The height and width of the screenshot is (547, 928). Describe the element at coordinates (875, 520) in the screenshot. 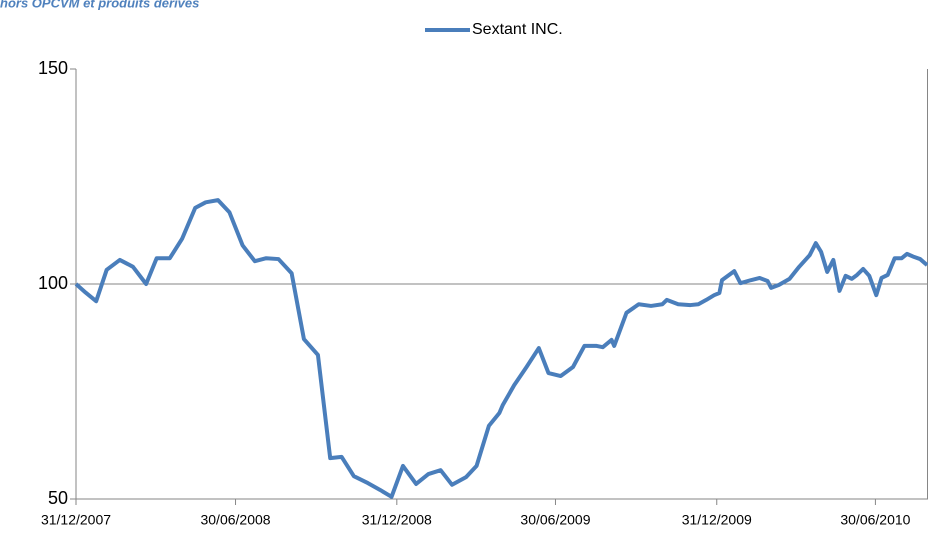

I see `x-tick-label: 30/06/2010` at that location.